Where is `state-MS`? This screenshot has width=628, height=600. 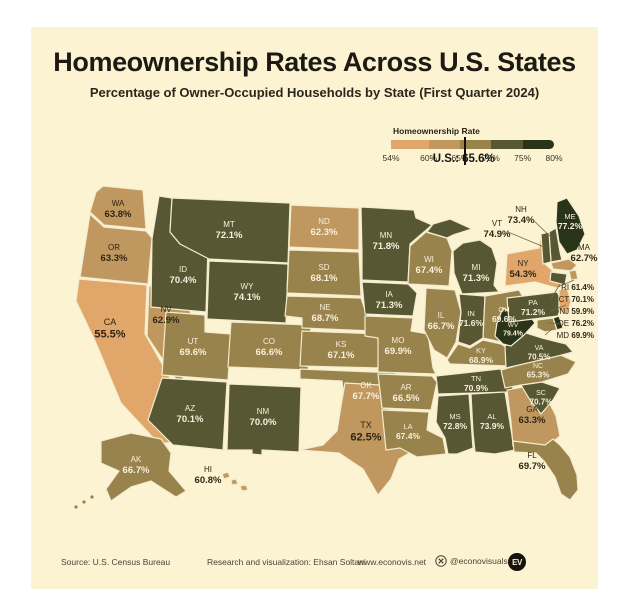
state-MS is located at coordinates (454, 424).